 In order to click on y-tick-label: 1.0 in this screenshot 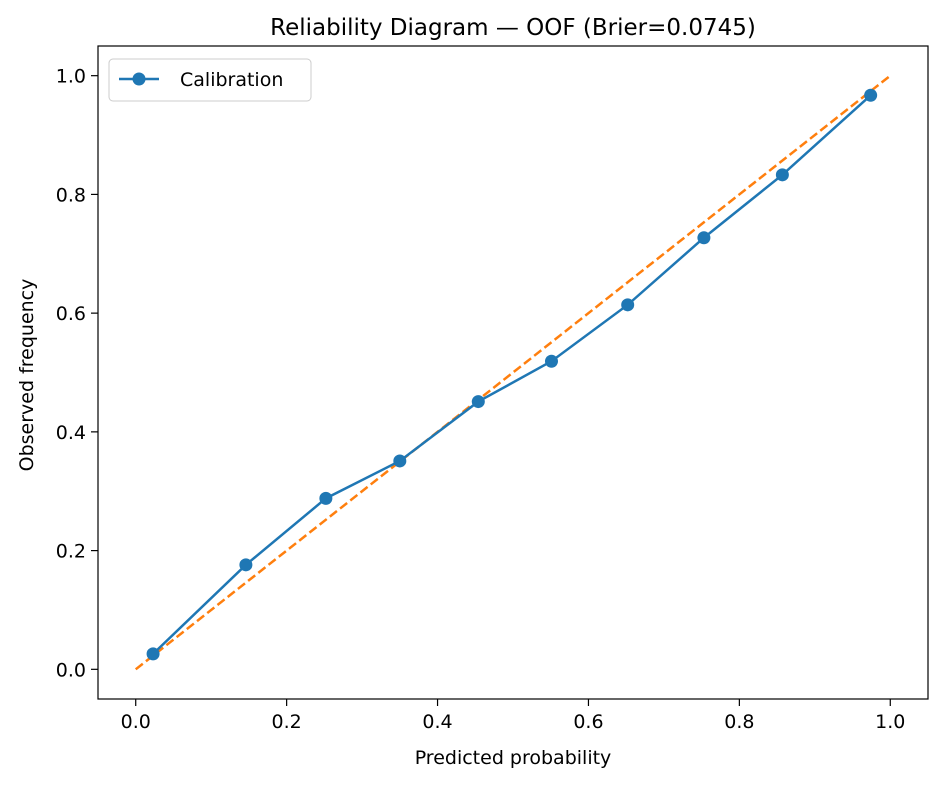, I will do `click(71, 77)`.